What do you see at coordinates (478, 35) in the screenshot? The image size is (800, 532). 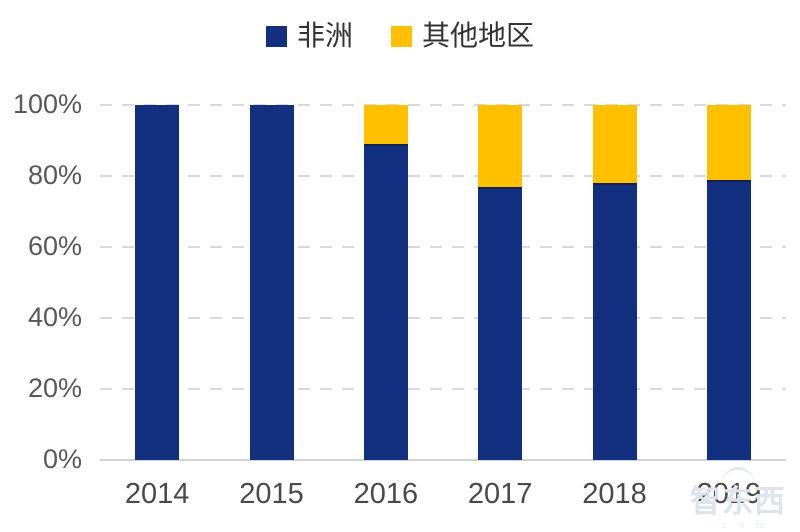 I see `legend-label: 其他地区` at bounding box center [478, 35].